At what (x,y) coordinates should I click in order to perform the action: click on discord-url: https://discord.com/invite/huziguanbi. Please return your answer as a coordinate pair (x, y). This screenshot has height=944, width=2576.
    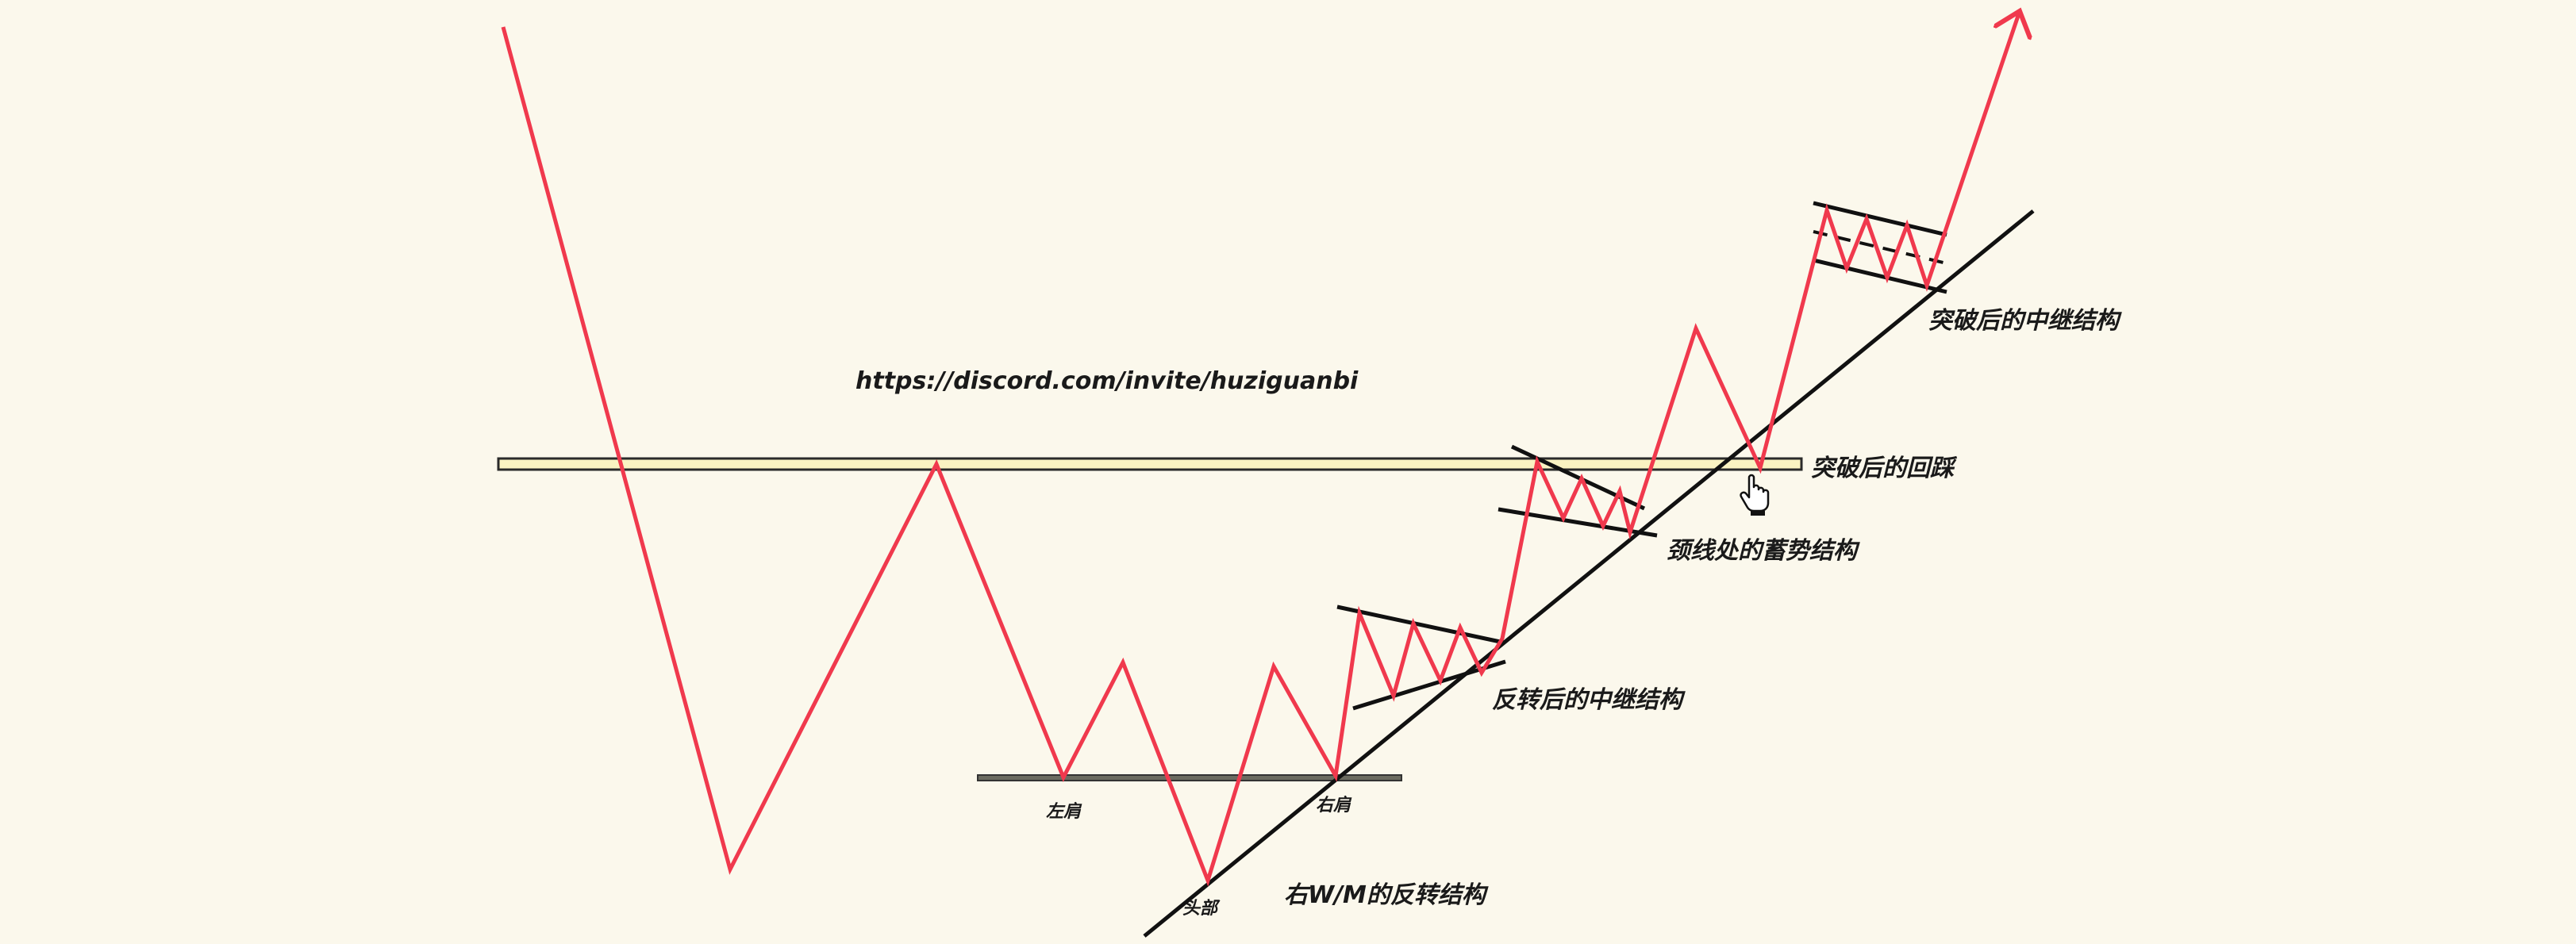
    Looking at the image, I should click on (1107, 381).